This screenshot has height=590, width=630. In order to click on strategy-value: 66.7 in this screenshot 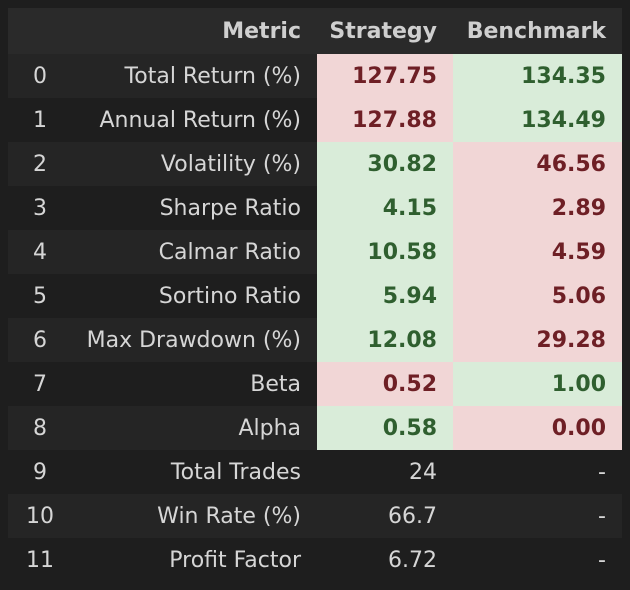, I will do `click(385, 516)`.